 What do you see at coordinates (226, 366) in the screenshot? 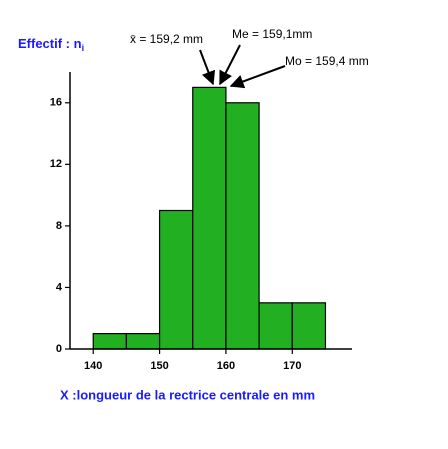
I see `x-tick-label: 160` at bounding box center [226, 366].